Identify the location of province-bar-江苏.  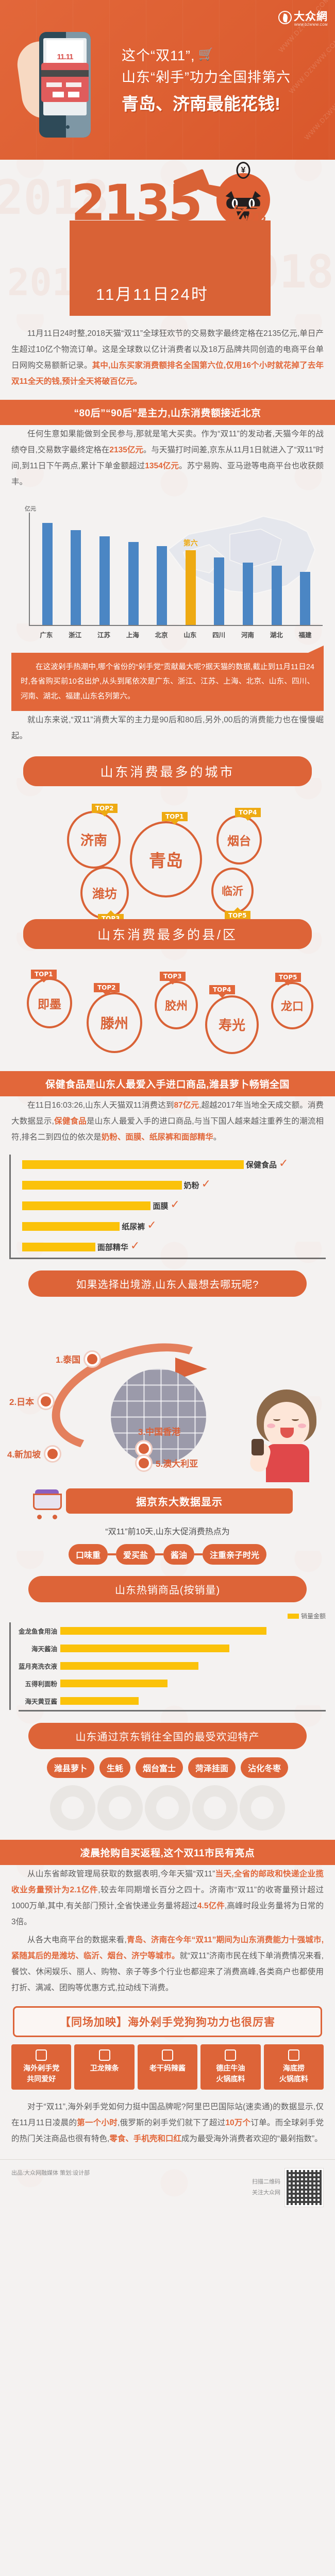
(104, 581).